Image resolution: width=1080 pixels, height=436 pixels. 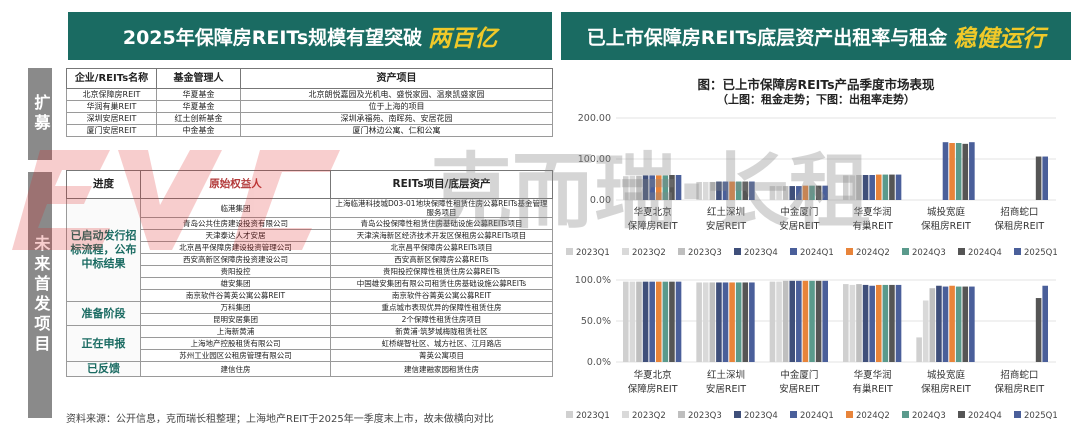 I want to click on project-cell: 北京昌平保障房公募REITs项目, so click(x=441, y=247).